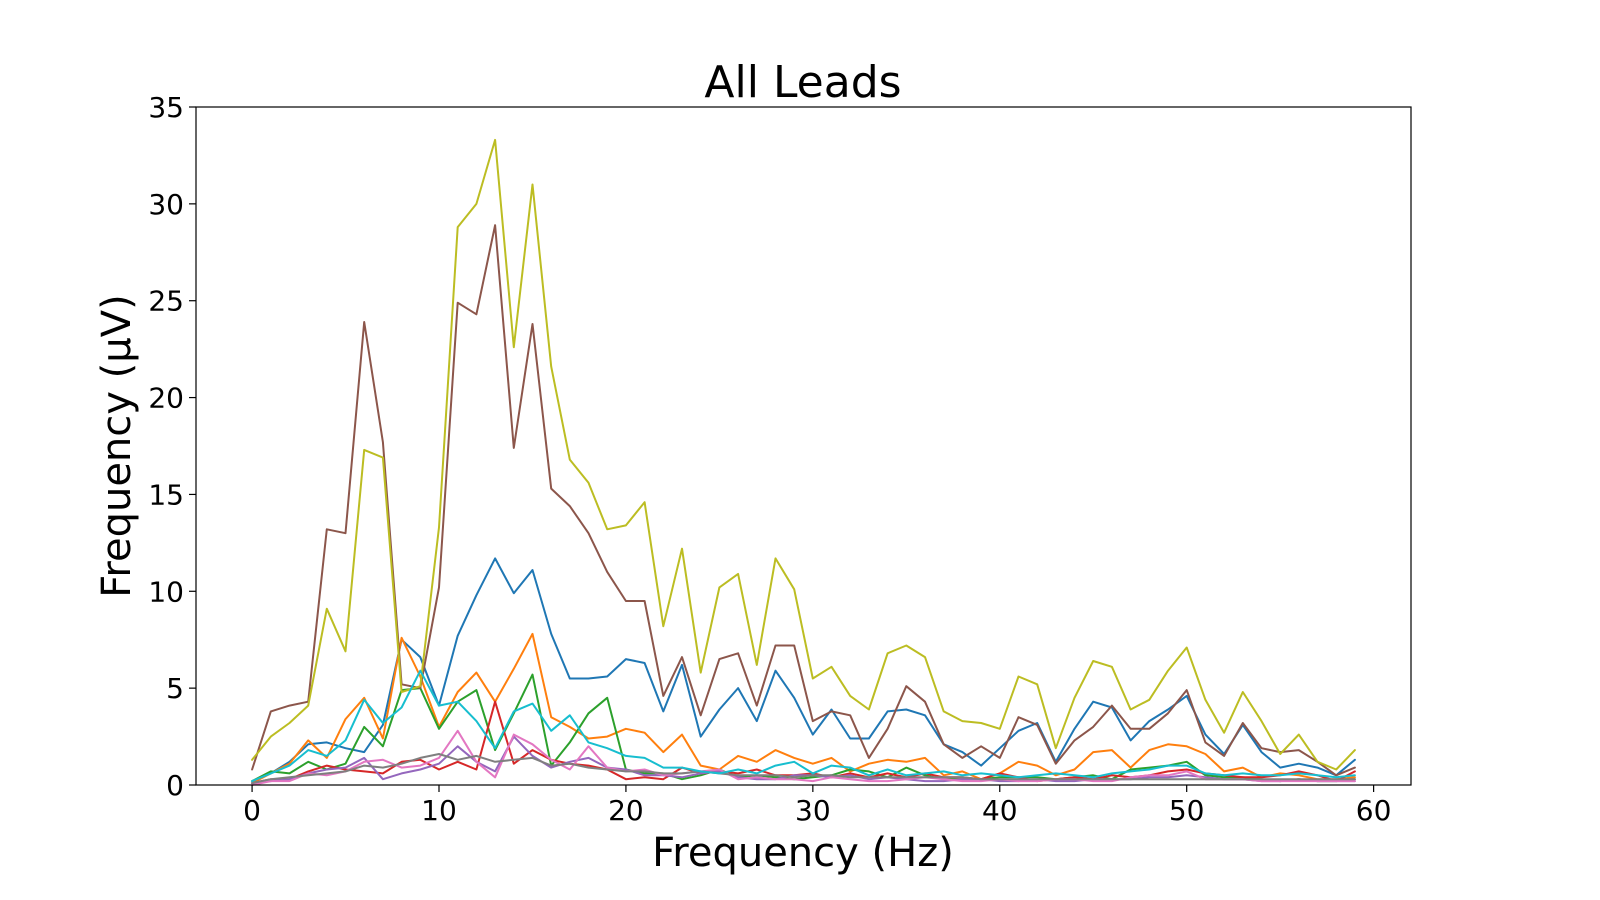  Describe the element at coordinates (166, 204) in the screenshot. I see `y-tick-label: 30` at that location.